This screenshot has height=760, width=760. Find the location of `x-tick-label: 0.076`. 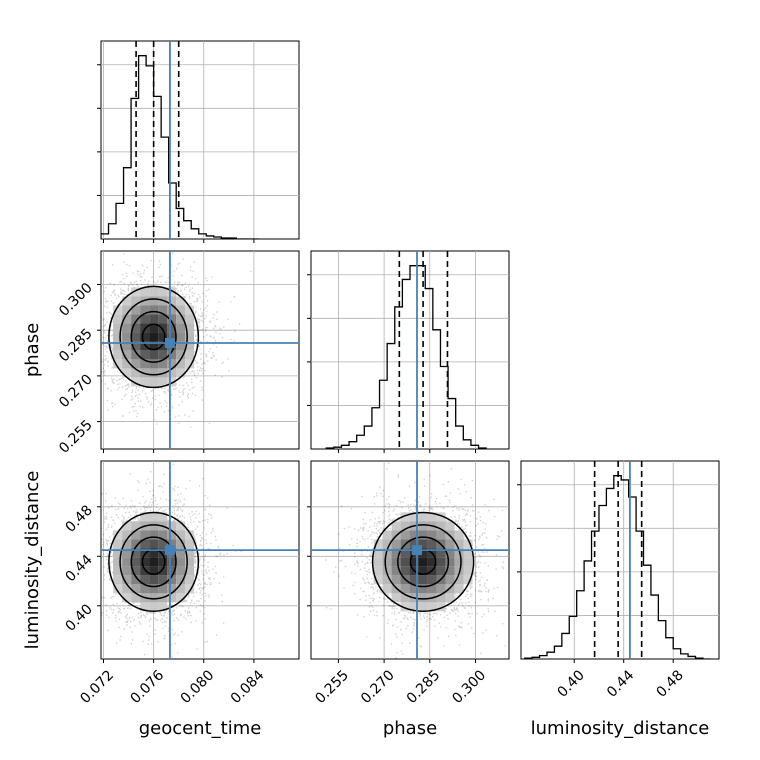

x-tick-label: 0.076 is located at coordinates (148, 687).